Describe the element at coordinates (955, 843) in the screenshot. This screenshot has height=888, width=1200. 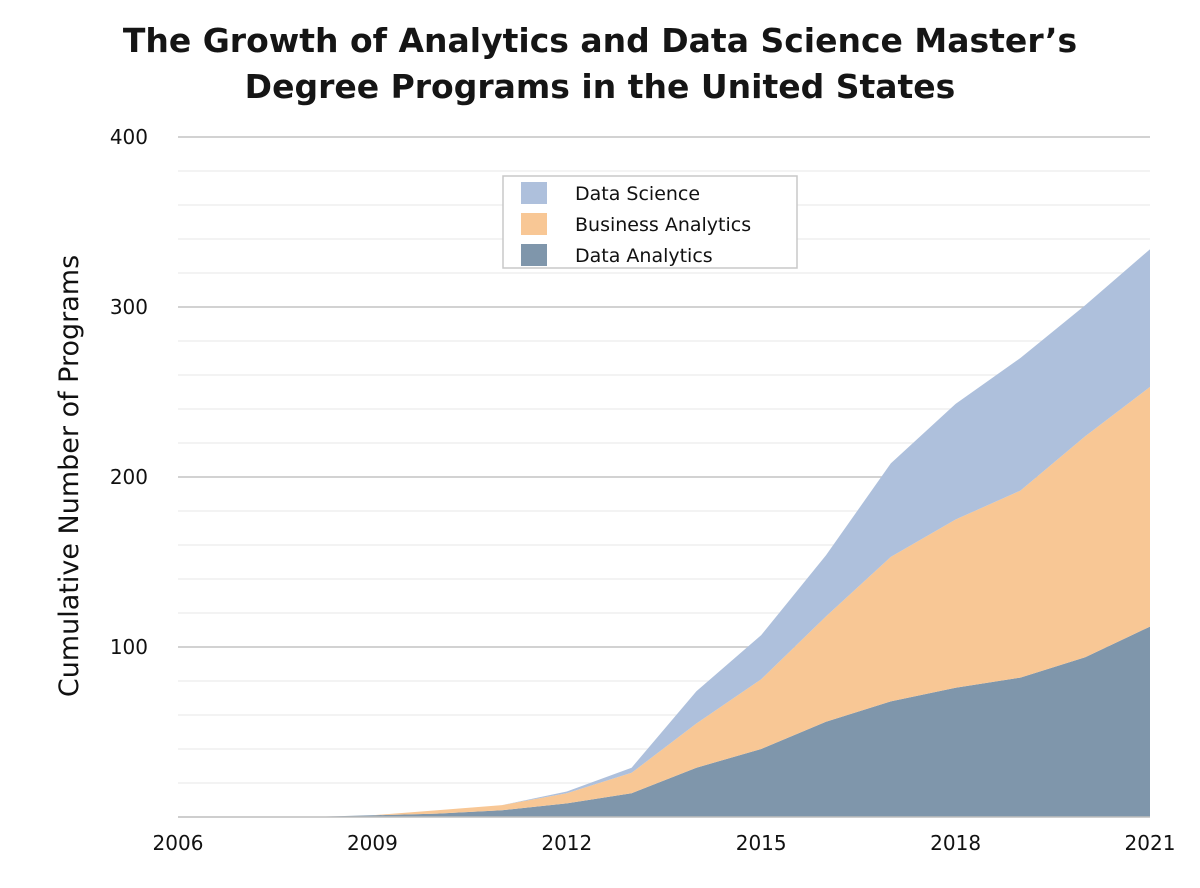
I see `x-tick-label: 2018` at that location.